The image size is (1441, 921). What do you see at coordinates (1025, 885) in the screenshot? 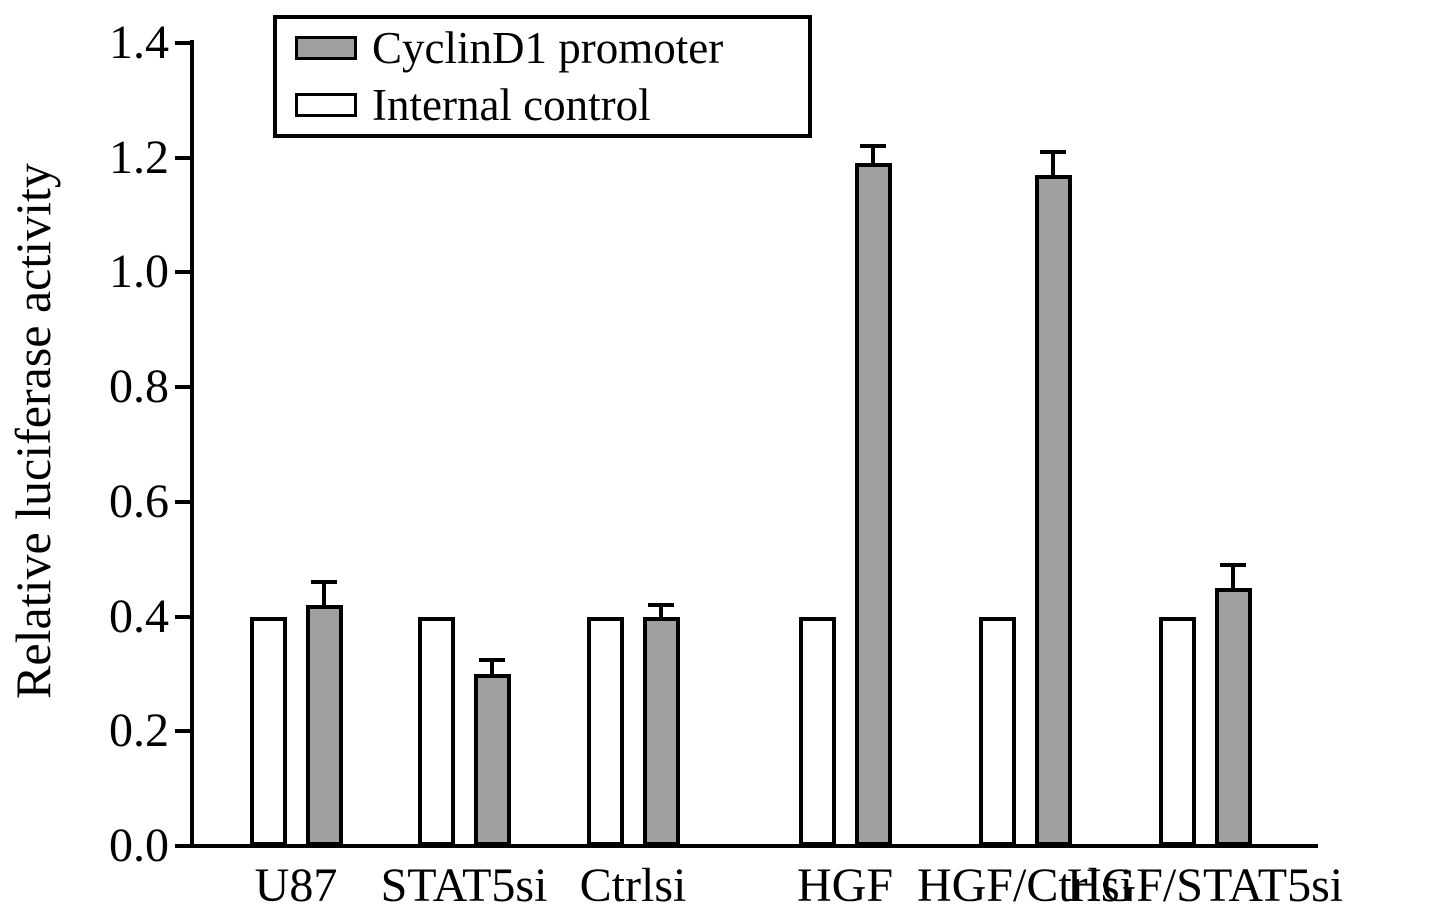
I see `x-category-label: HGF/Ctrlsi` at bounding box center [1025, 885].